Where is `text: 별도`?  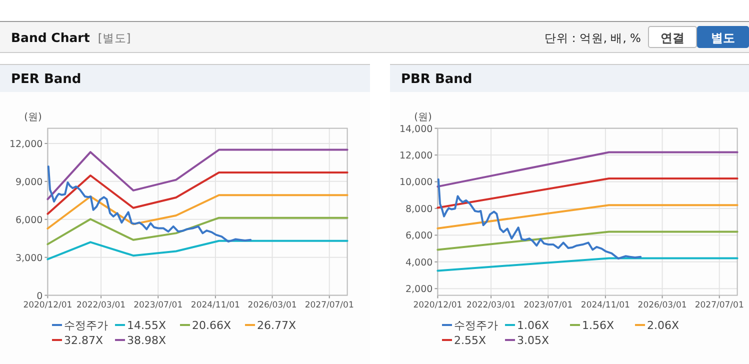
text: 별도 is located at coordinates (723, 38).